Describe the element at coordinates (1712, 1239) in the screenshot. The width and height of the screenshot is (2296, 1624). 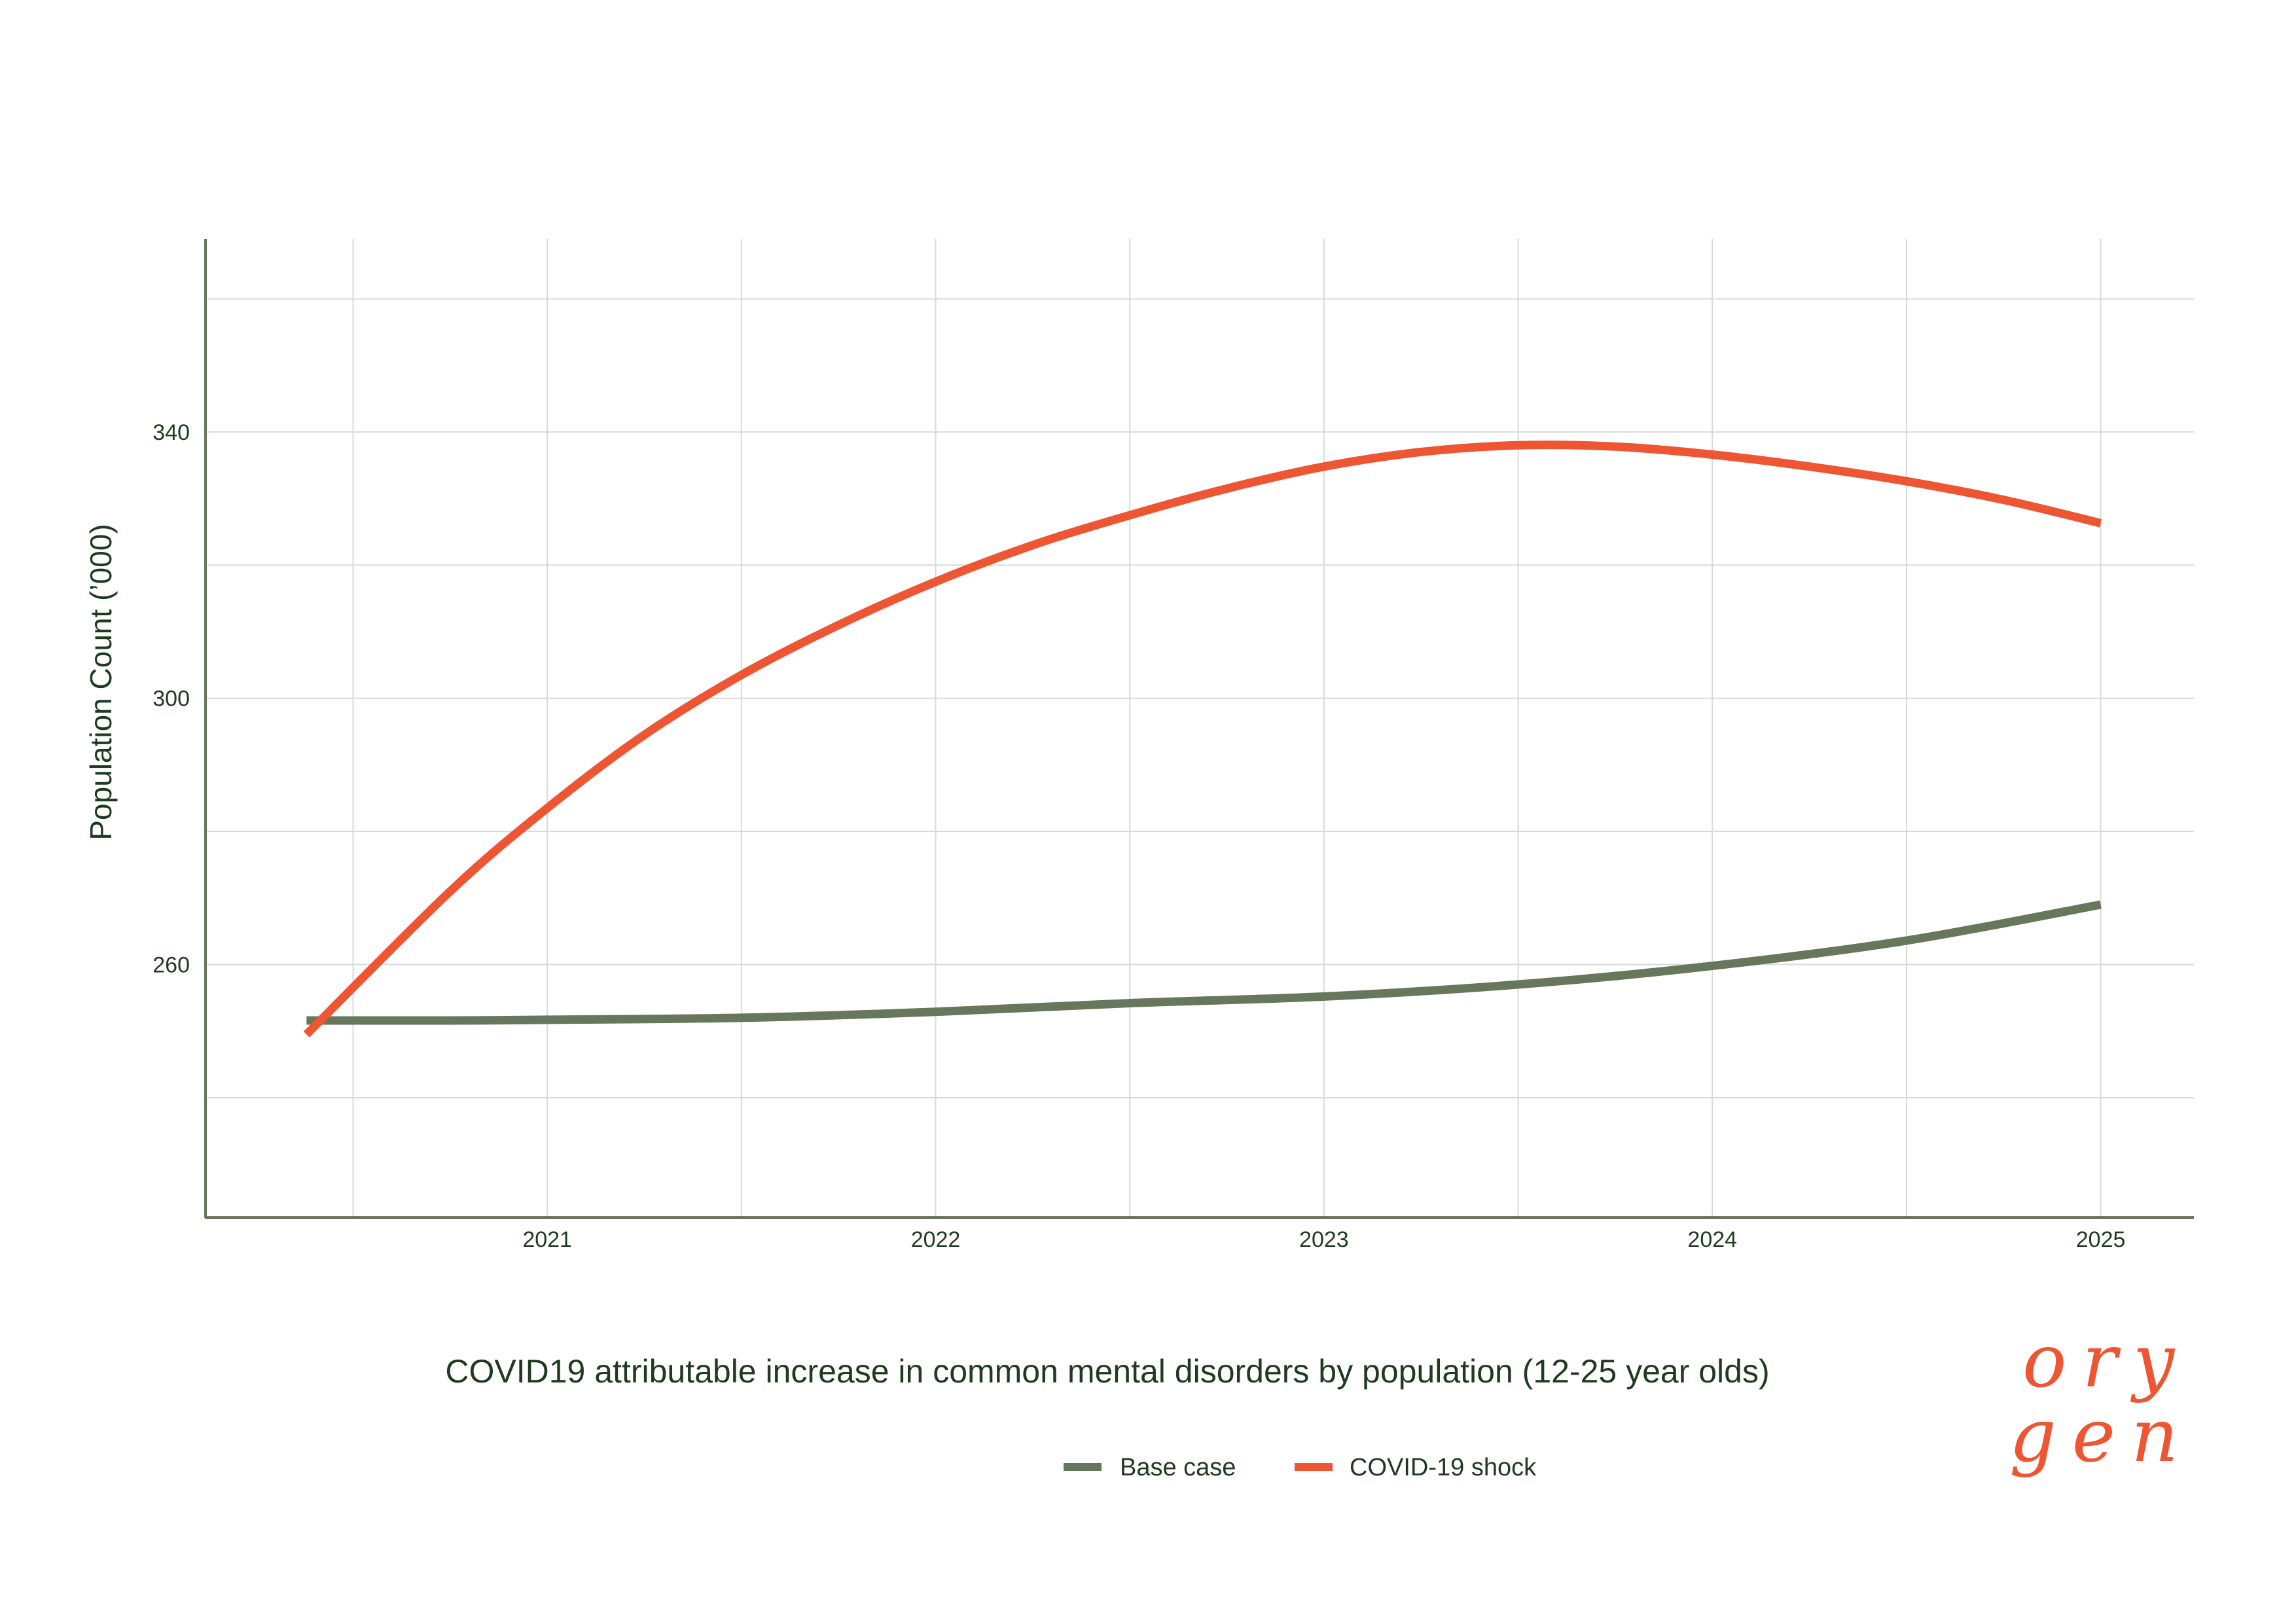
I see `x-tick-label-2024: 2024` at that location.